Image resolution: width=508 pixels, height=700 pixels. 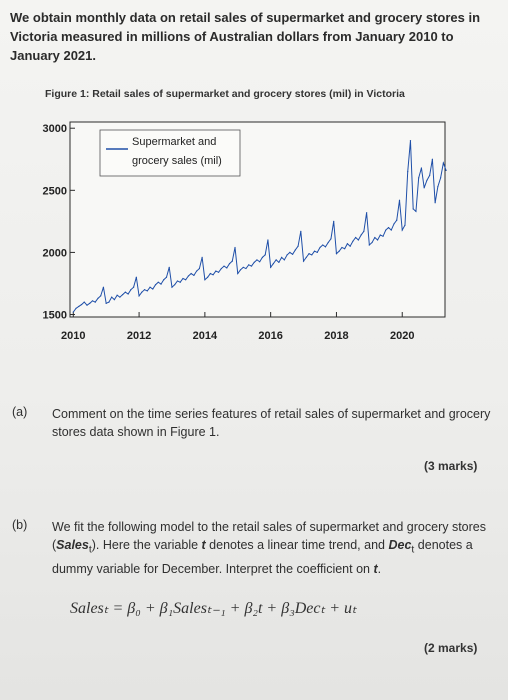 What do you see at coordinates (451, 648) in the screenshot?
I see `part-b-marks: (2 marks)` at bounding box center [451, 648].